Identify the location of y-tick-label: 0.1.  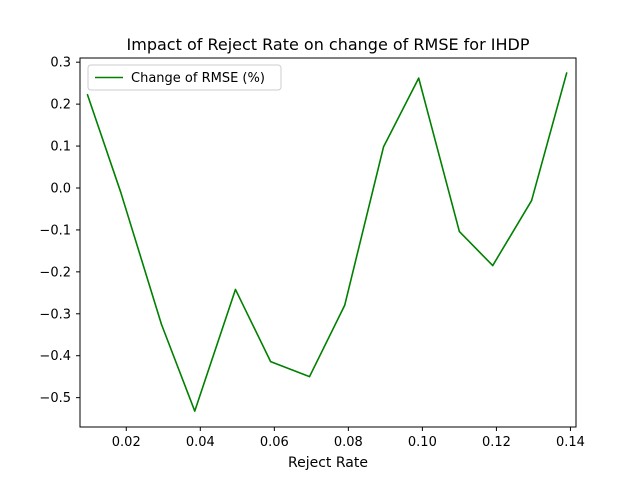
(60, 147).